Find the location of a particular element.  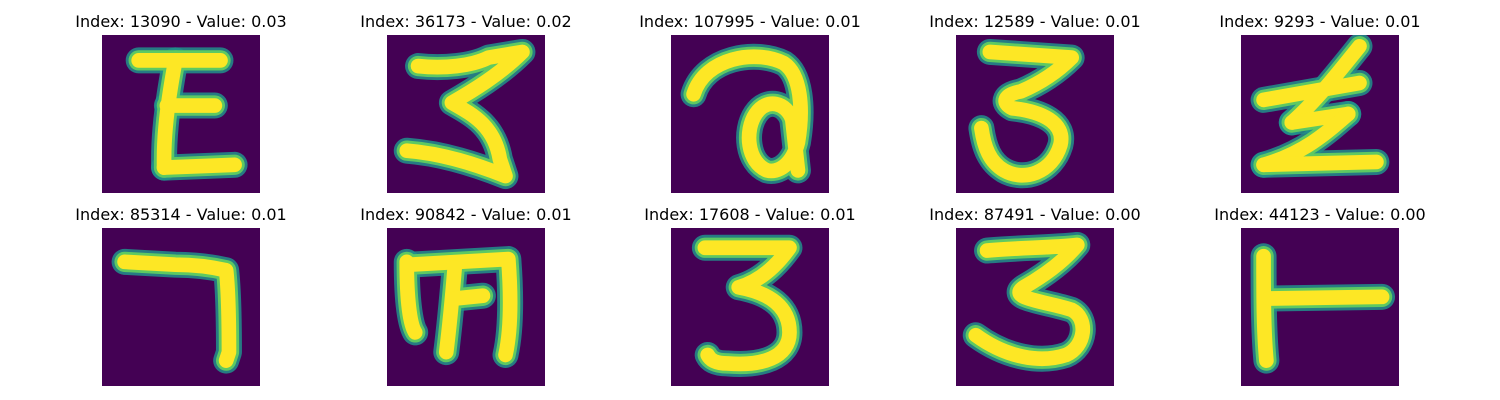

panel-title: Index: 44123 - Value: 0.00 is located at coordinates (1320, 214).